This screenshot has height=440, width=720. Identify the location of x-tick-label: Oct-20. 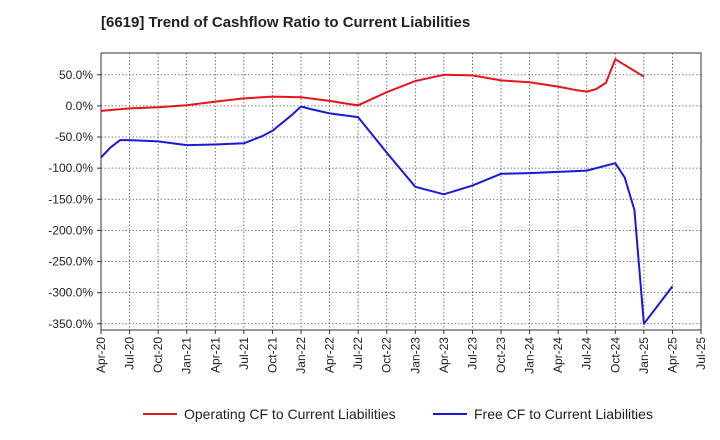
(158, 355).